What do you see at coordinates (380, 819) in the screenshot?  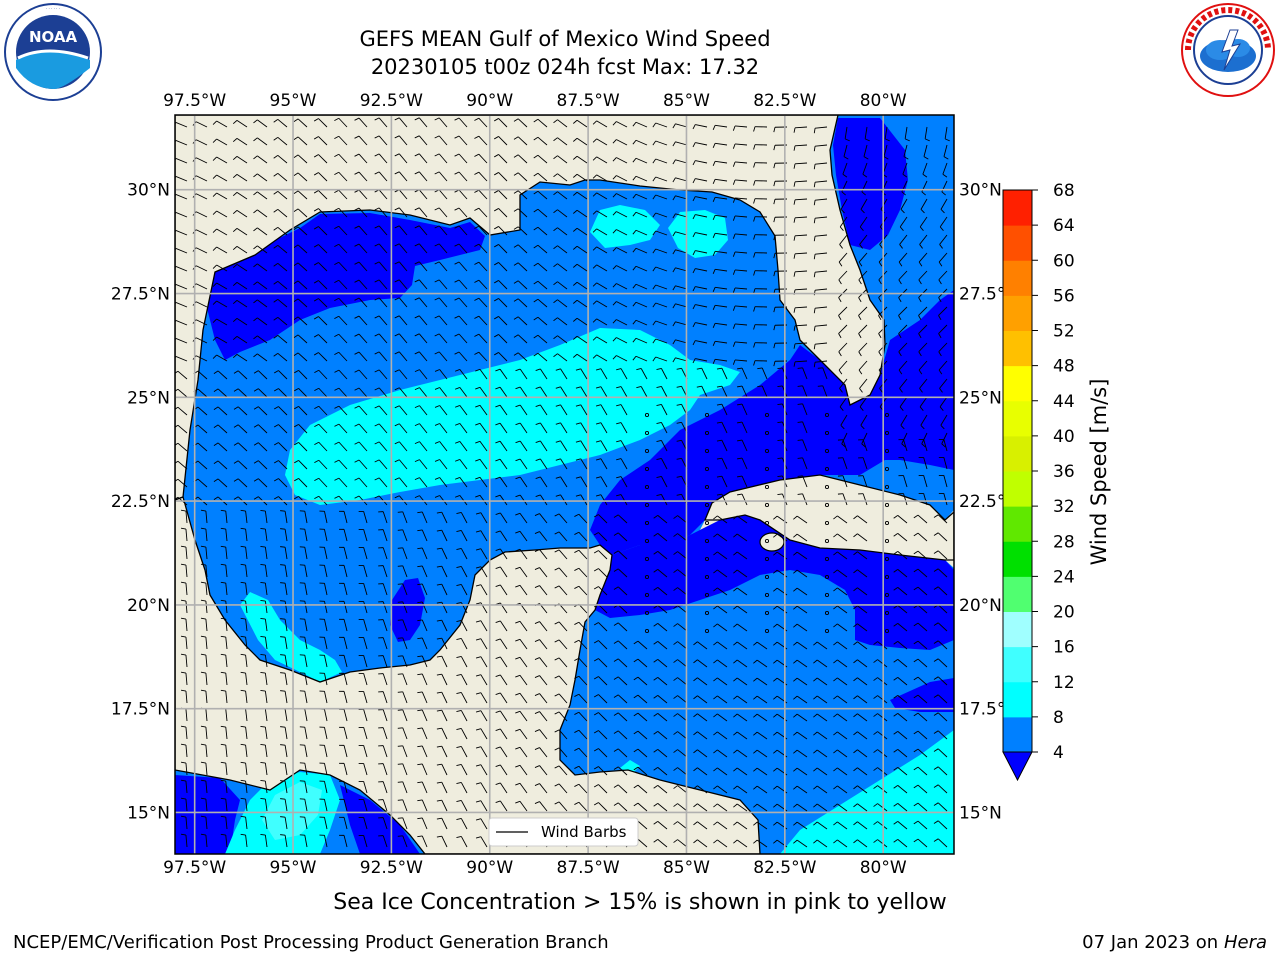 I see `calm-pacific-e` at bounding box center [380, 819].